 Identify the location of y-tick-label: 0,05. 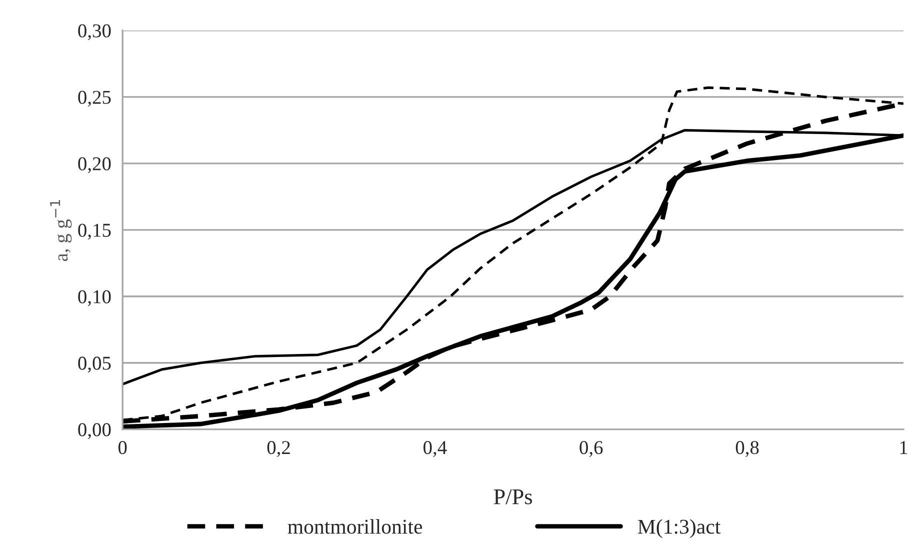
(94, 364).